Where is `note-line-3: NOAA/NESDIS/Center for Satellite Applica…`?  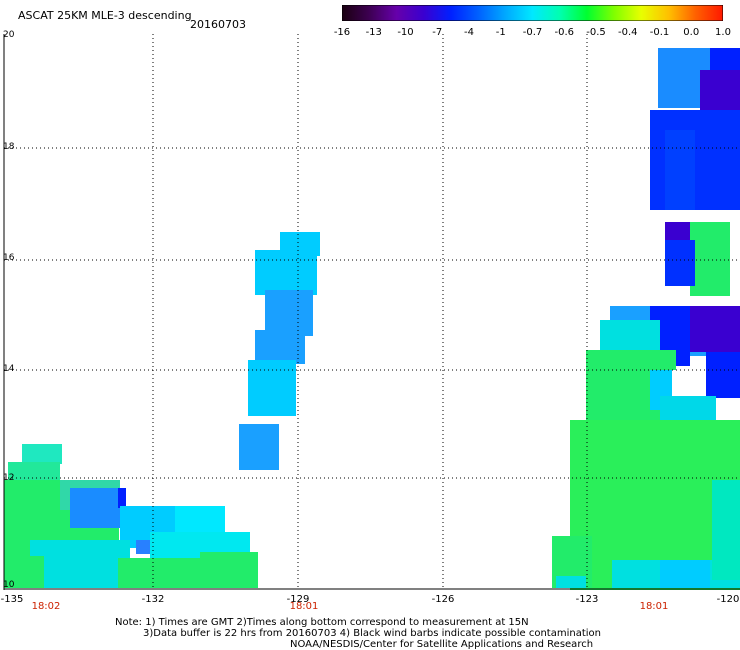
note-line-3: NOAA/NESDIS/Center for Satellite Applica… is located at coordinates (442, 644).